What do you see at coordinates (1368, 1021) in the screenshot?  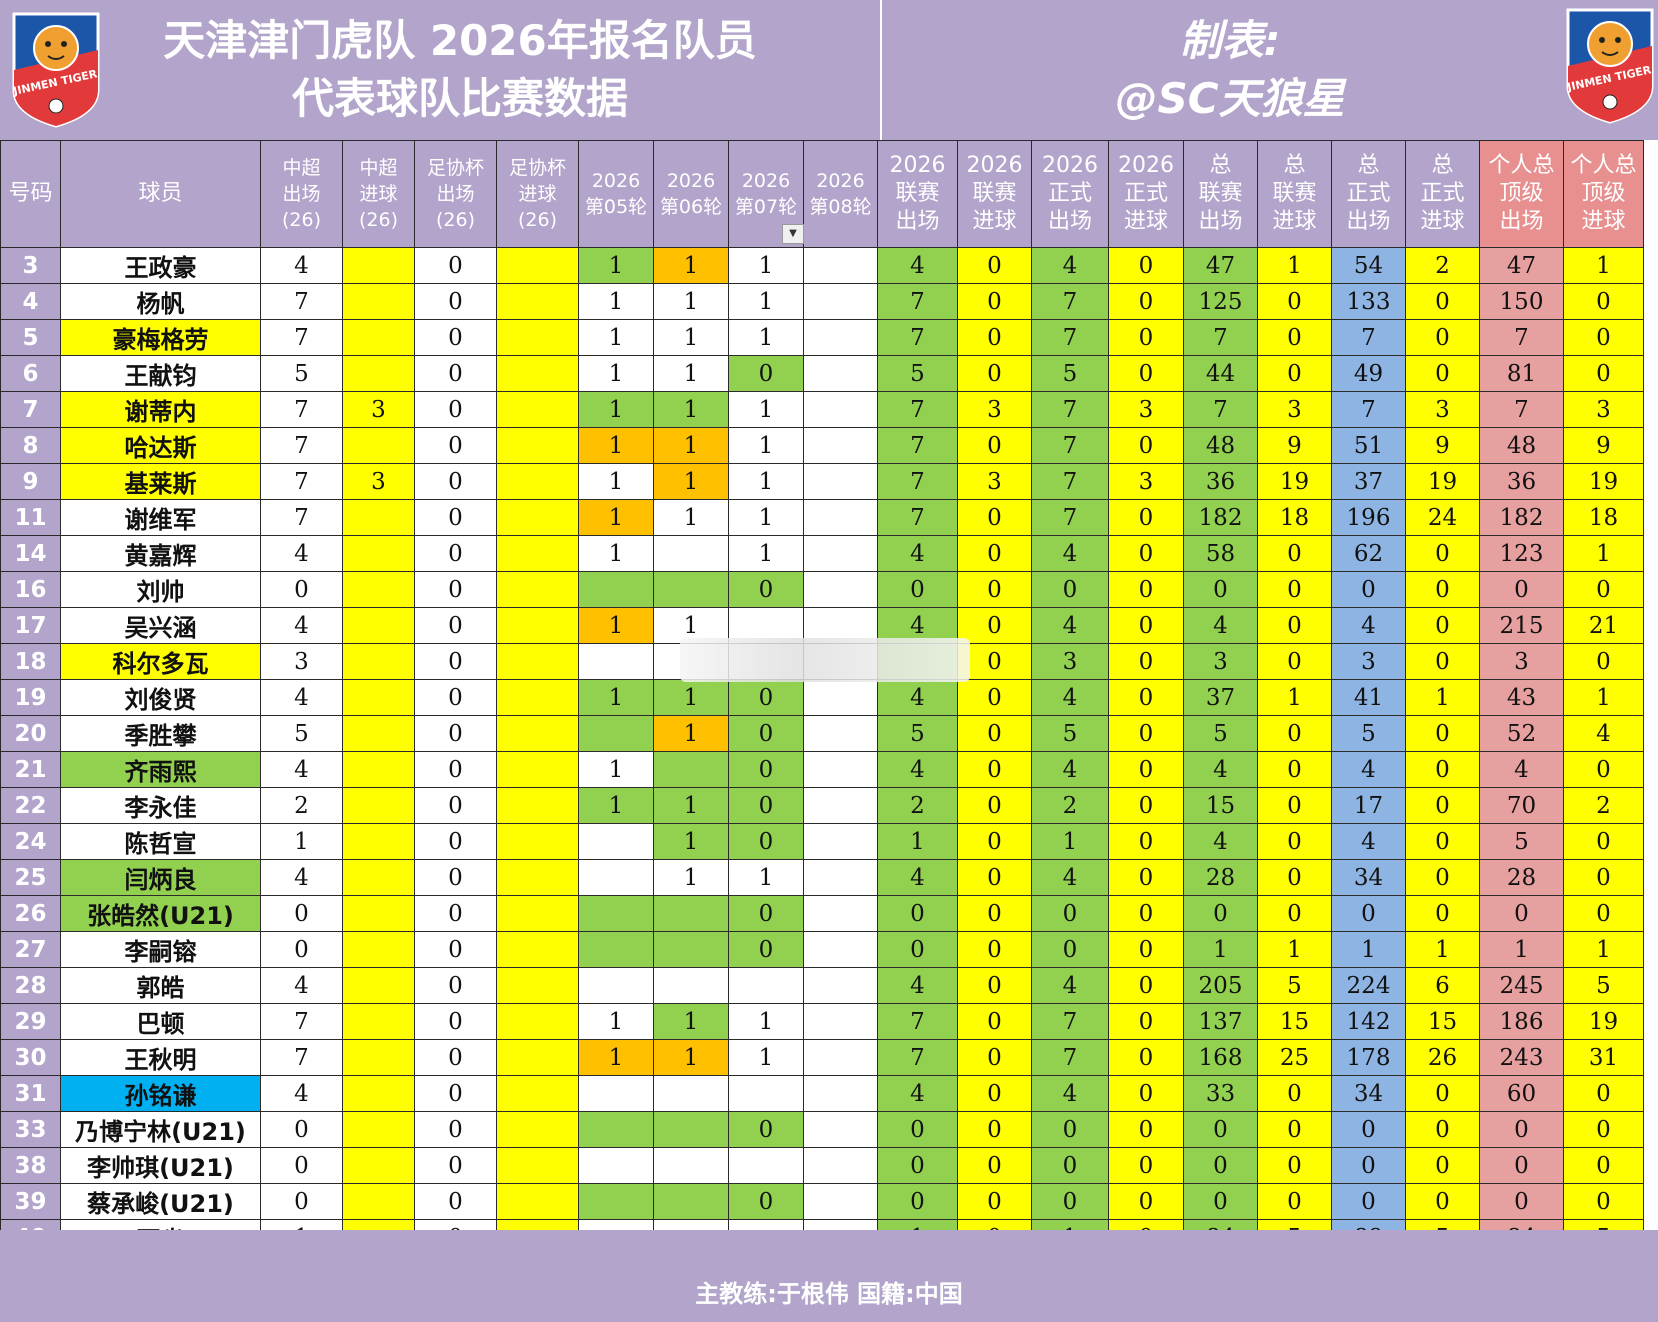 I see `stat-cell: 142` at bounding box center [1368, 1021].